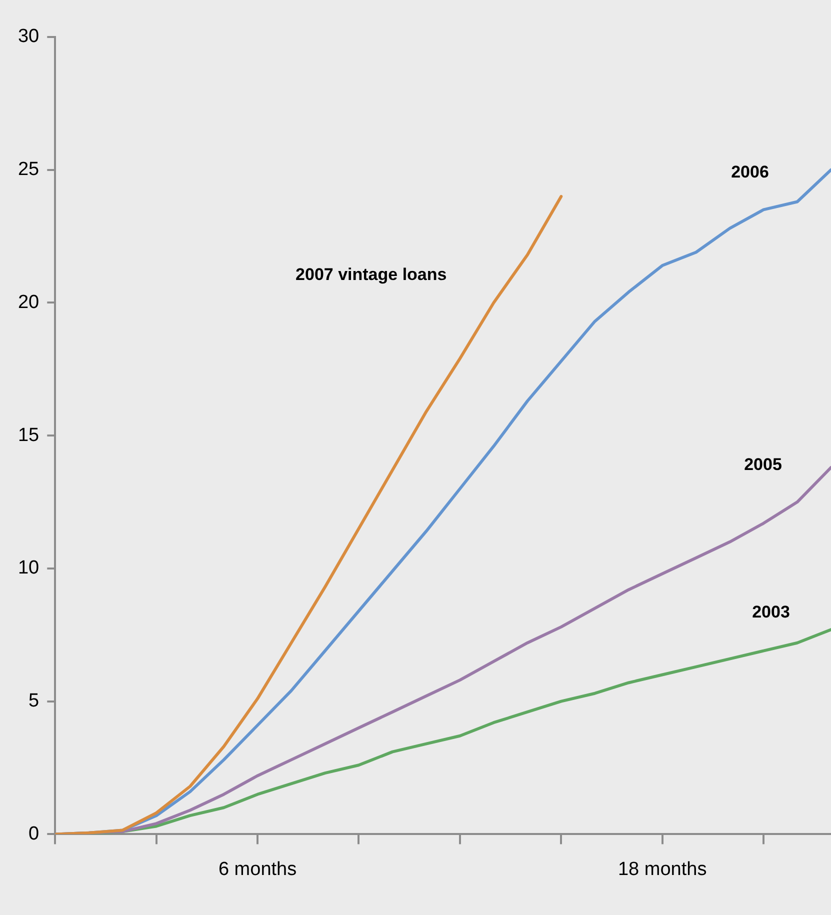  What do you see at coordinates (771, 612) in the screenshot?
I see `series-label: 2003` at bounding box center [771, 612].